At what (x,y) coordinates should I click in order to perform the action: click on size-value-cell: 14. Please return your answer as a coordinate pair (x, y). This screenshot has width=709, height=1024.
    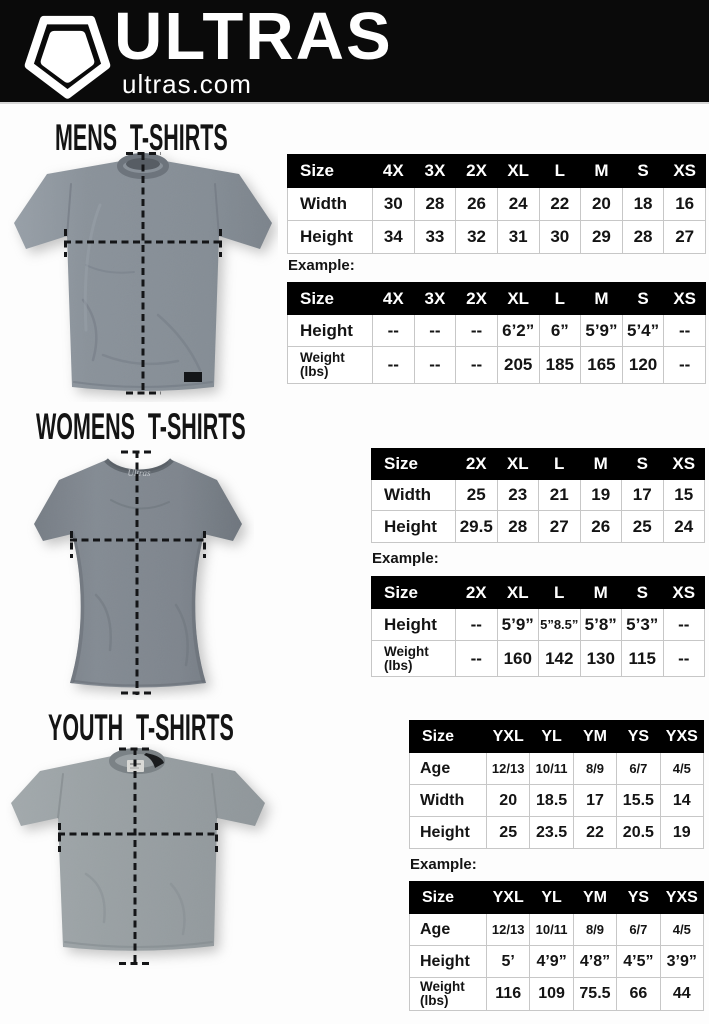
    Looking at the image, I should click on (682, 800).